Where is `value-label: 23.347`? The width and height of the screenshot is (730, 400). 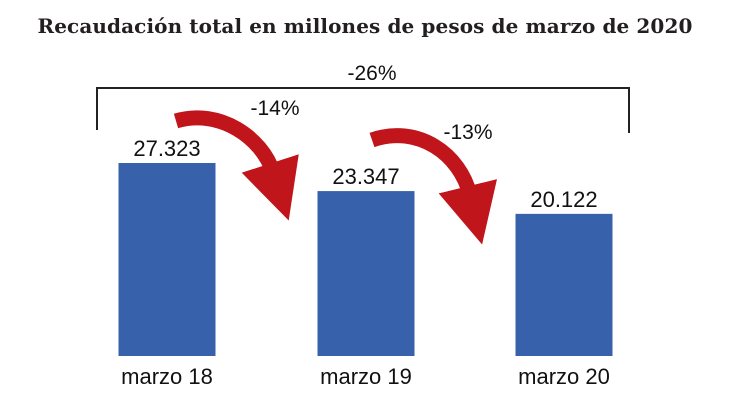 value-label: 23.347 is located at coordinates (365, 176).